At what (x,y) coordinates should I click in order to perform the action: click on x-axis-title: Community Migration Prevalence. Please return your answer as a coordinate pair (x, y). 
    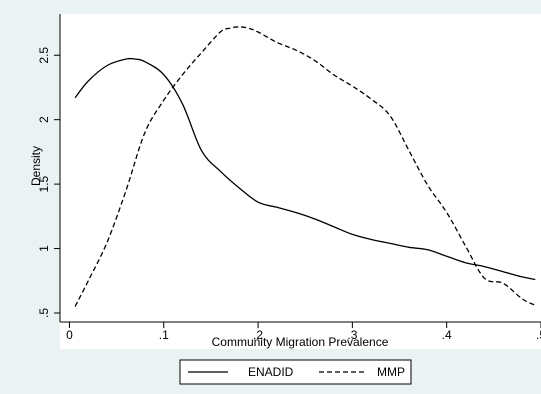
    Looking at the image, I should click on (300, 342).